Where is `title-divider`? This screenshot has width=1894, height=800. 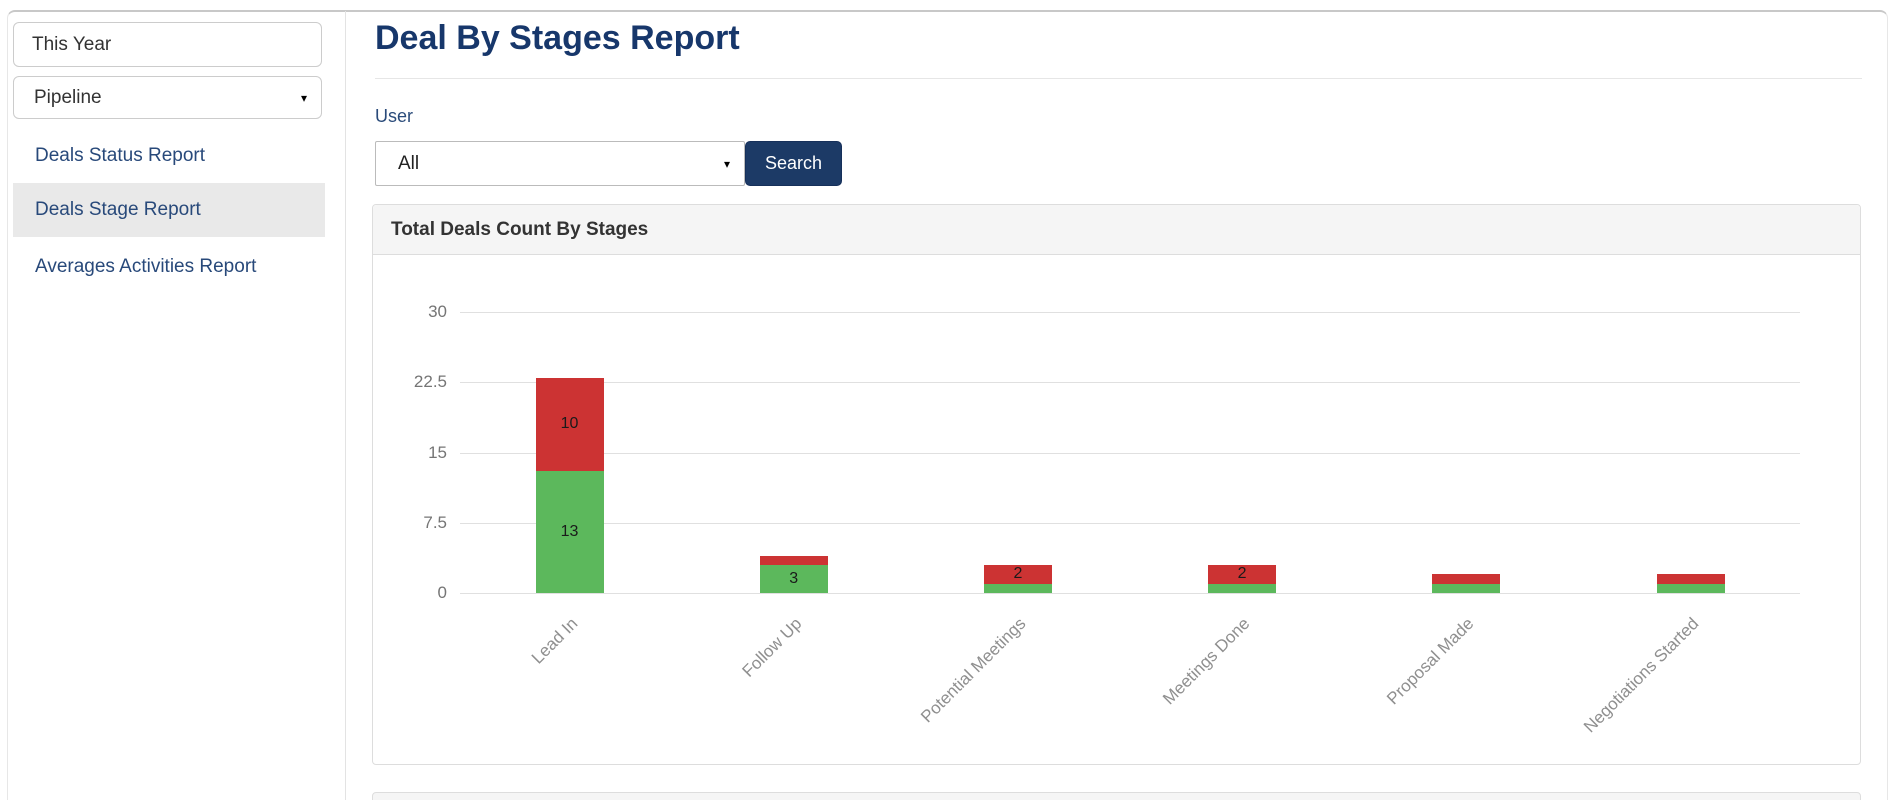
title-divider is located at coordinates (1118, 78).